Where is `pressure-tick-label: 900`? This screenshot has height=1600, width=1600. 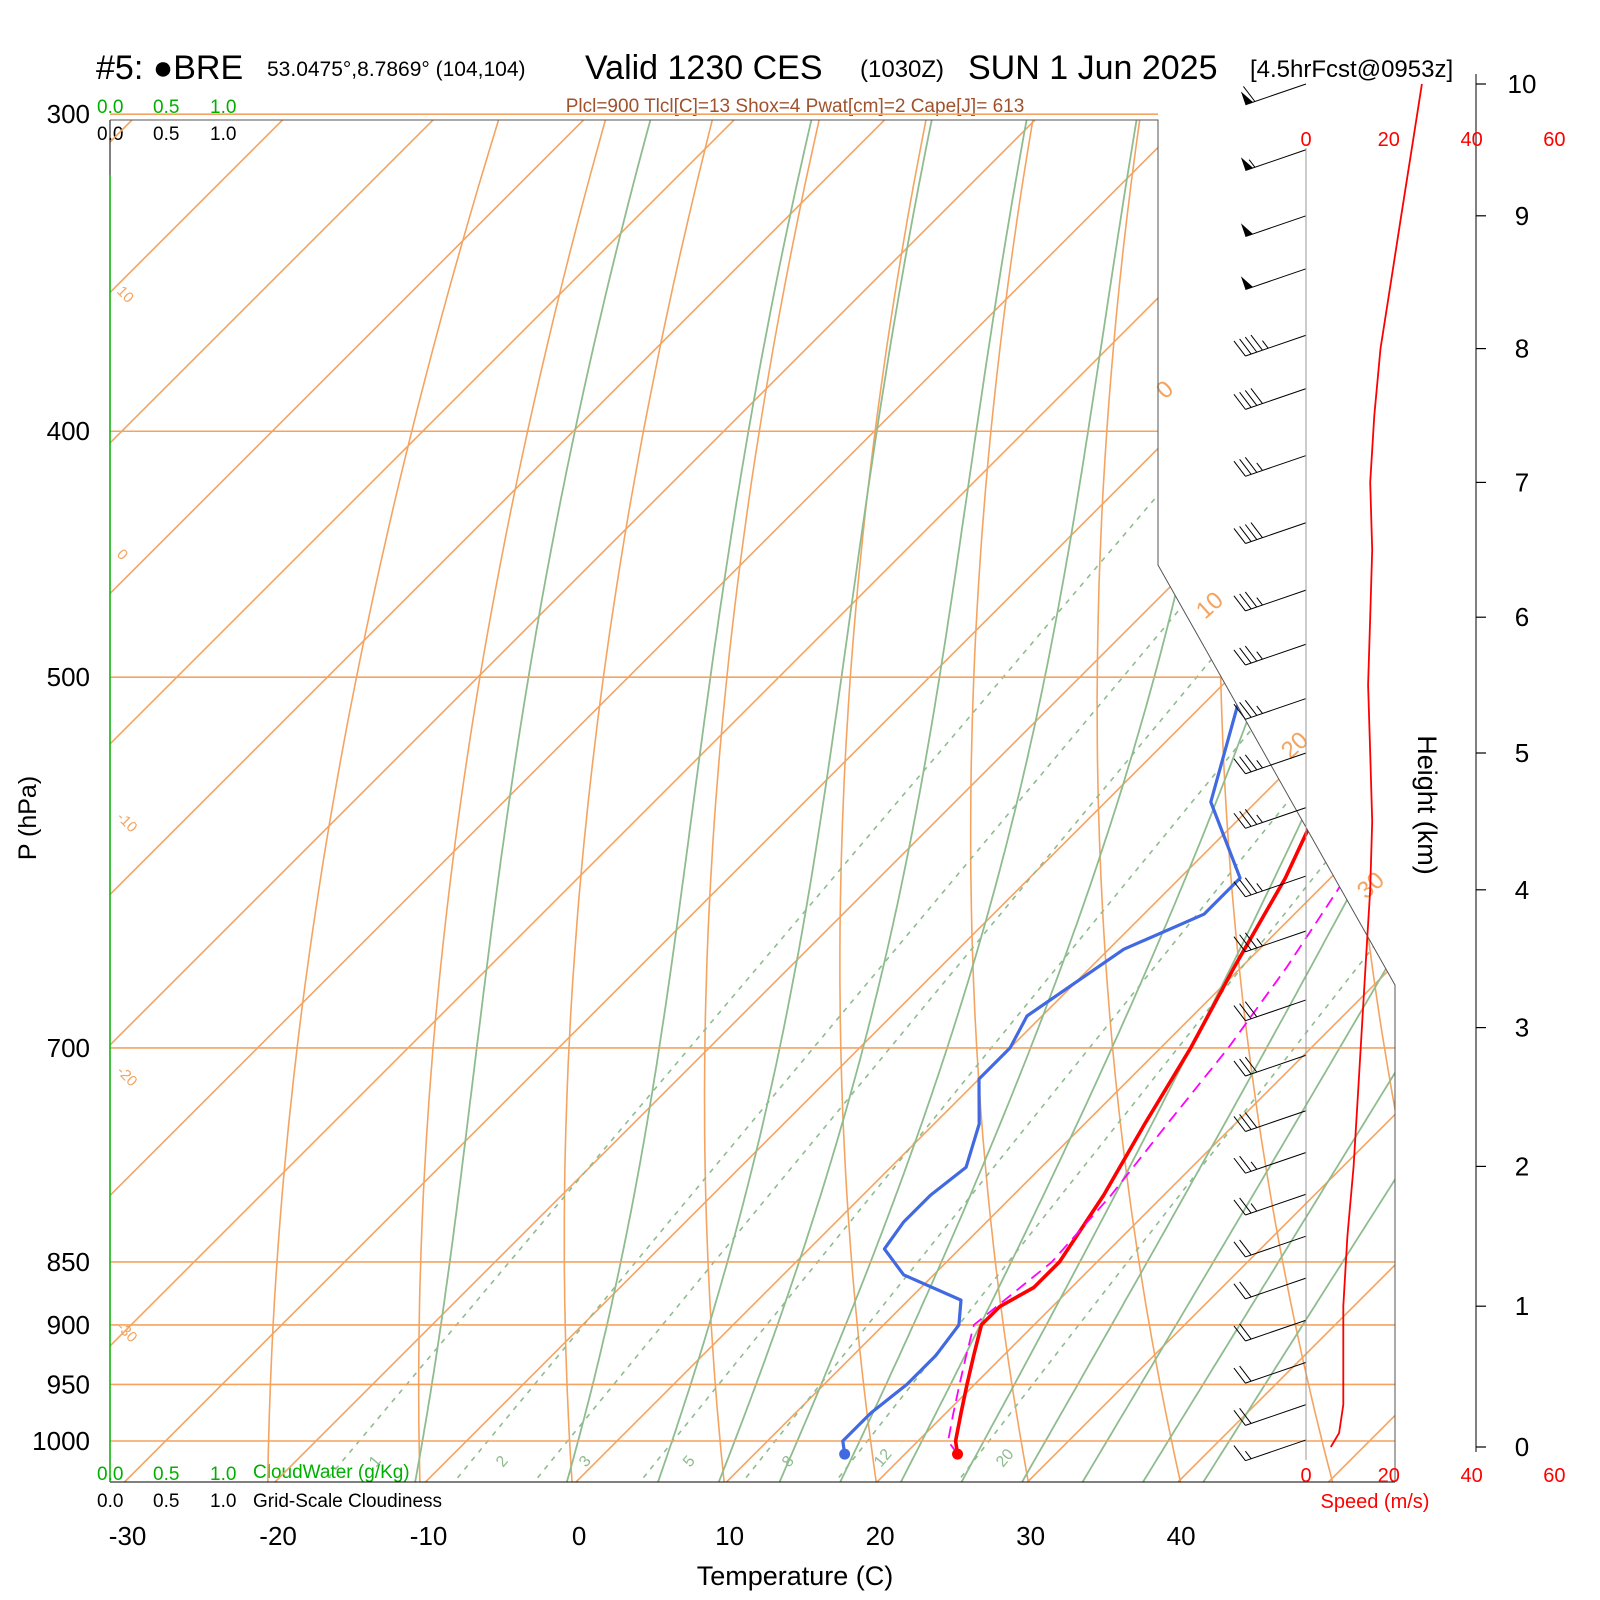
pressure-tick-label: 900 is located at coordinates (68, 1325).